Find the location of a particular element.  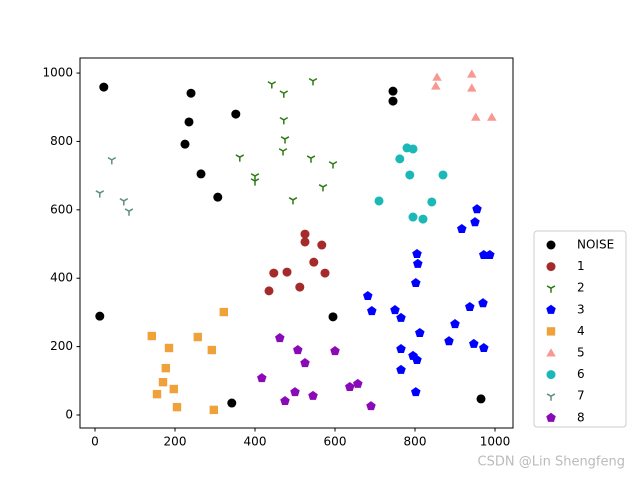

y-tick-label: 0 is located at coordinates (69, 415).